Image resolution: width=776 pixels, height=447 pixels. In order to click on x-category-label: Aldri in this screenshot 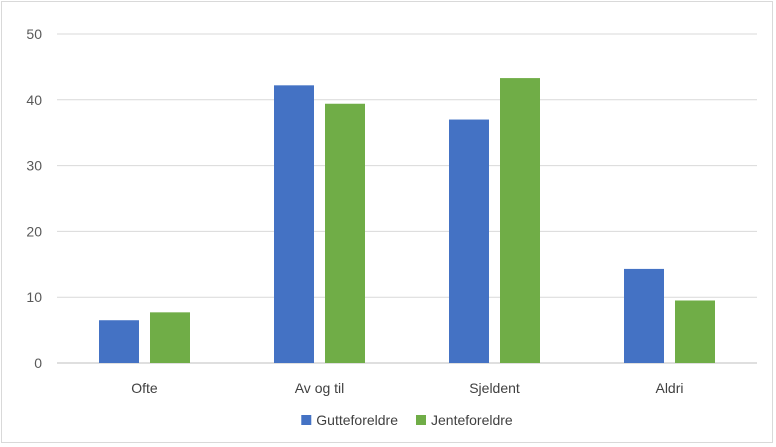, I will do `click(669, 388)`.